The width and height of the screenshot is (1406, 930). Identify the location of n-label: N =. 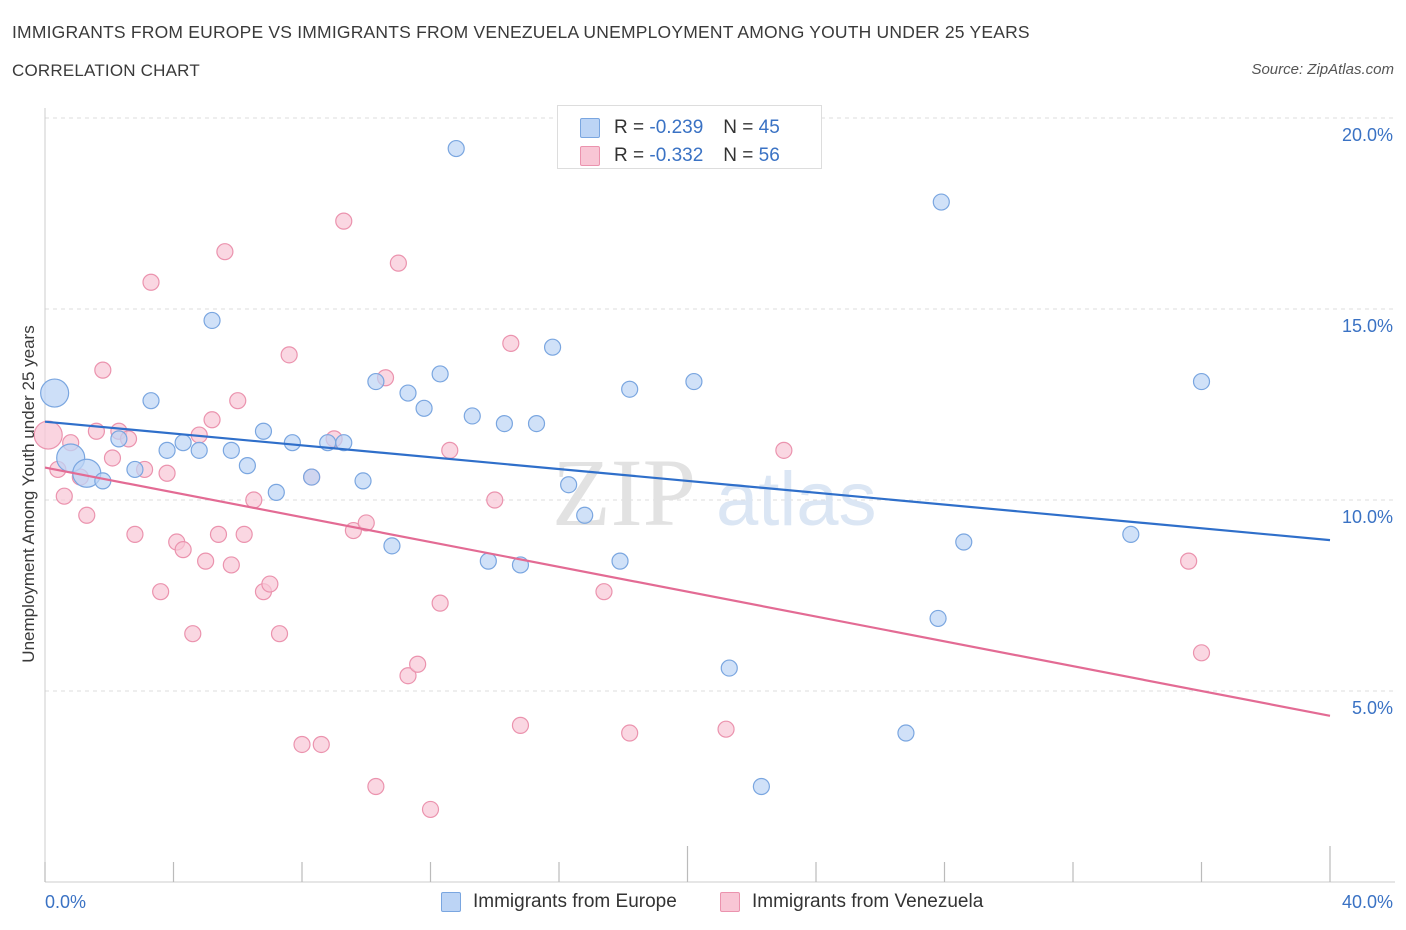
(738, 127).